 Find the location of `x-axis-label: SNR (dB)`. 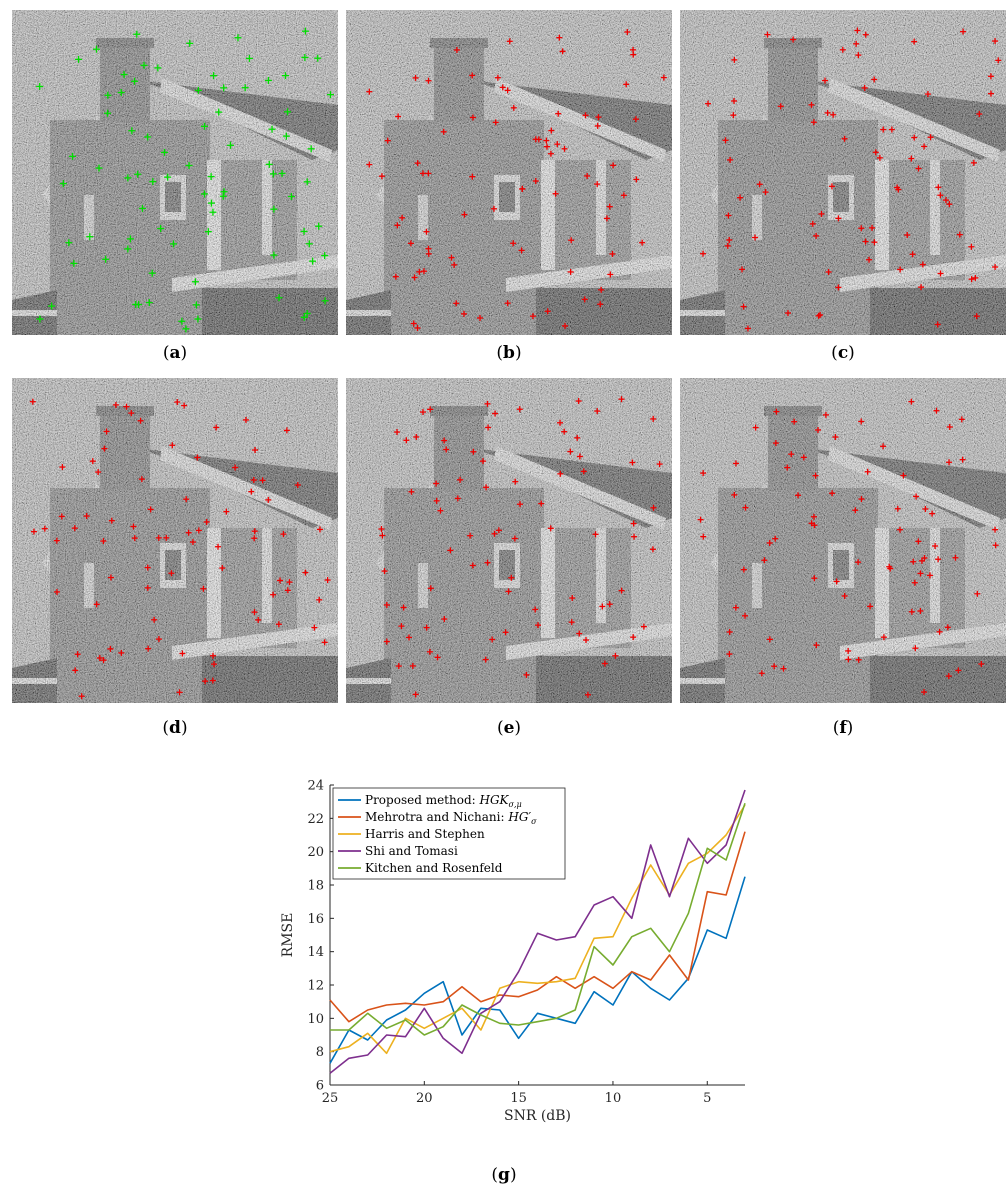

x-axis-label: SNR (dB) is located at coordinates (537, 1116).